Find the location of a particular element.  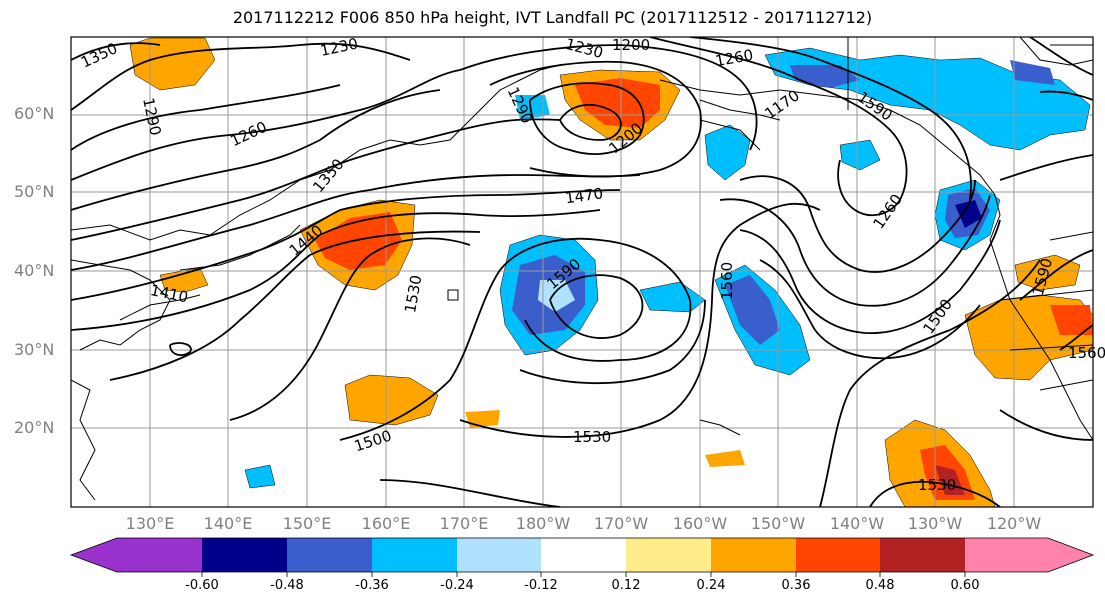

lat-label: 50°N is located at coordinates (34, 191).